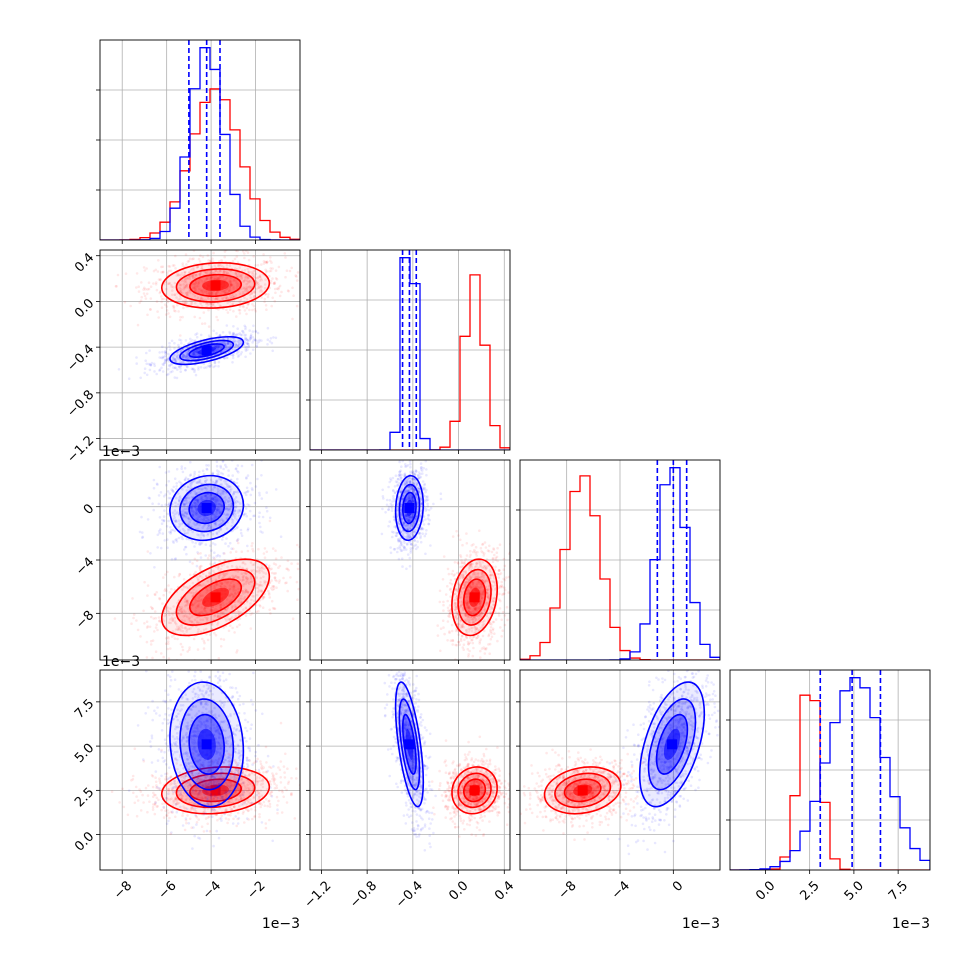 Image resolution: width=970 pixels, height=970 pixels. I want to click on x-tick-label: 5.0, so click(854, 890).